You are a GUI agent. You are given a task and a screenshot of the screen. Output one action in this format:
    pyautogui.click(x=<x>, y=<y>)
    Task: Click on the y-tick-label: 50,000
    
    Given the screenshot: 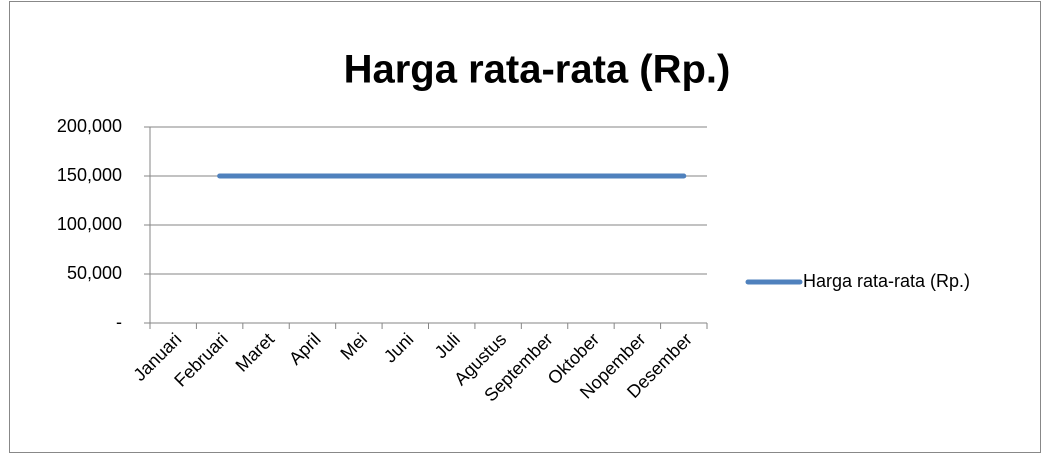 What is the action you would take?
    pyautogui.click(x=94, y=273)
    